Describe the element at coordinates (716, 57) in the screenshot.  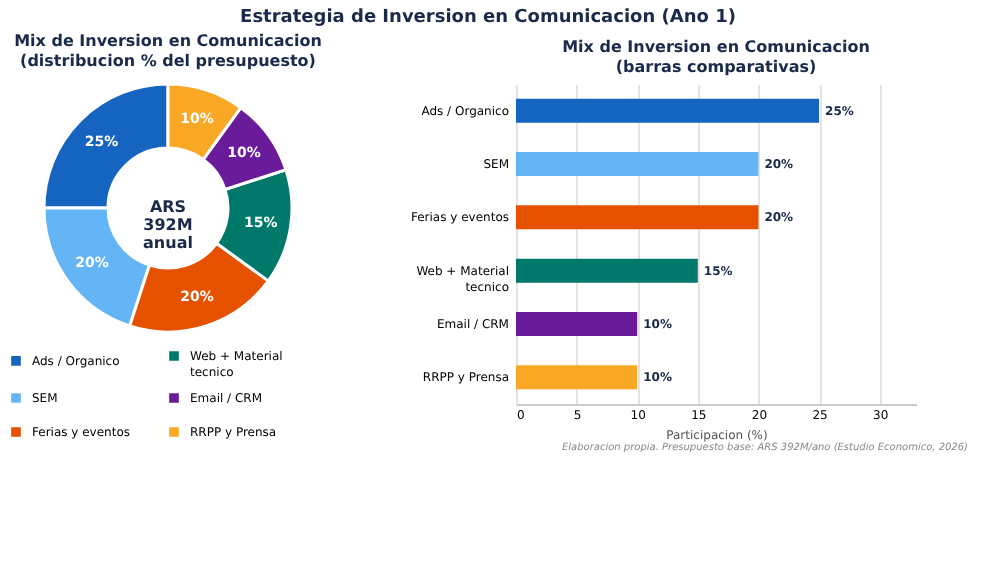
I see `chart-title: Mix de Inversion en Comunicacion (barras comparativas)` at that location.